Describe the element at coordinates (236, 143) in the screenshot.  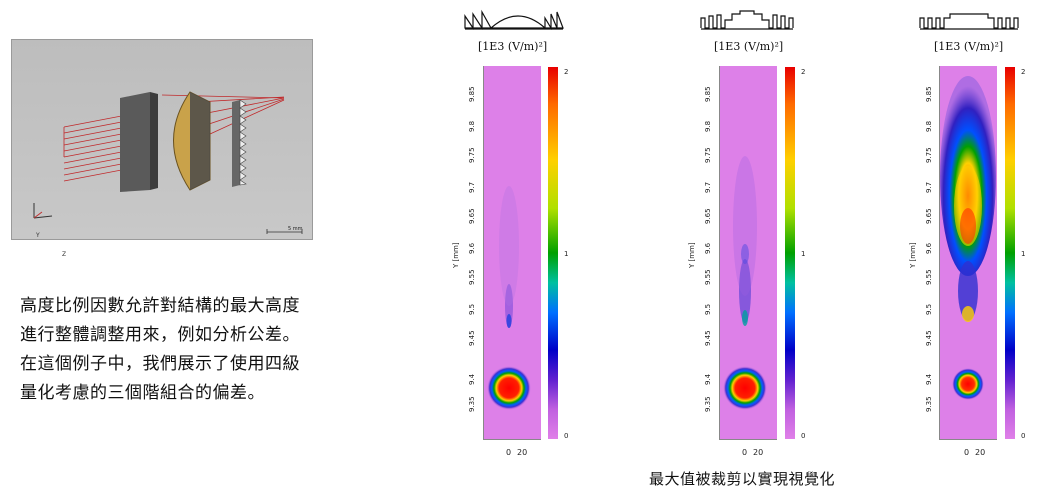
I see `diffractive-element` at that location.